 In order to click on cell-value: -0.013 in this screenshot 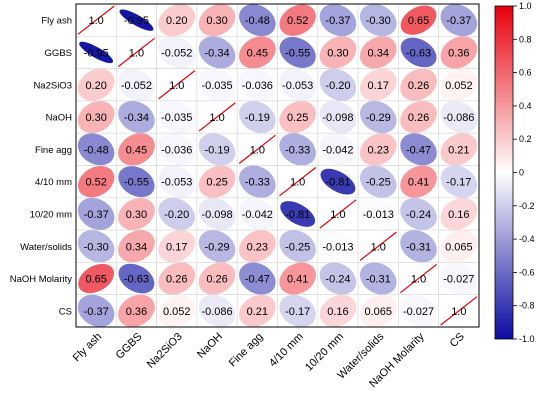, I will do `click(378, 215)`.